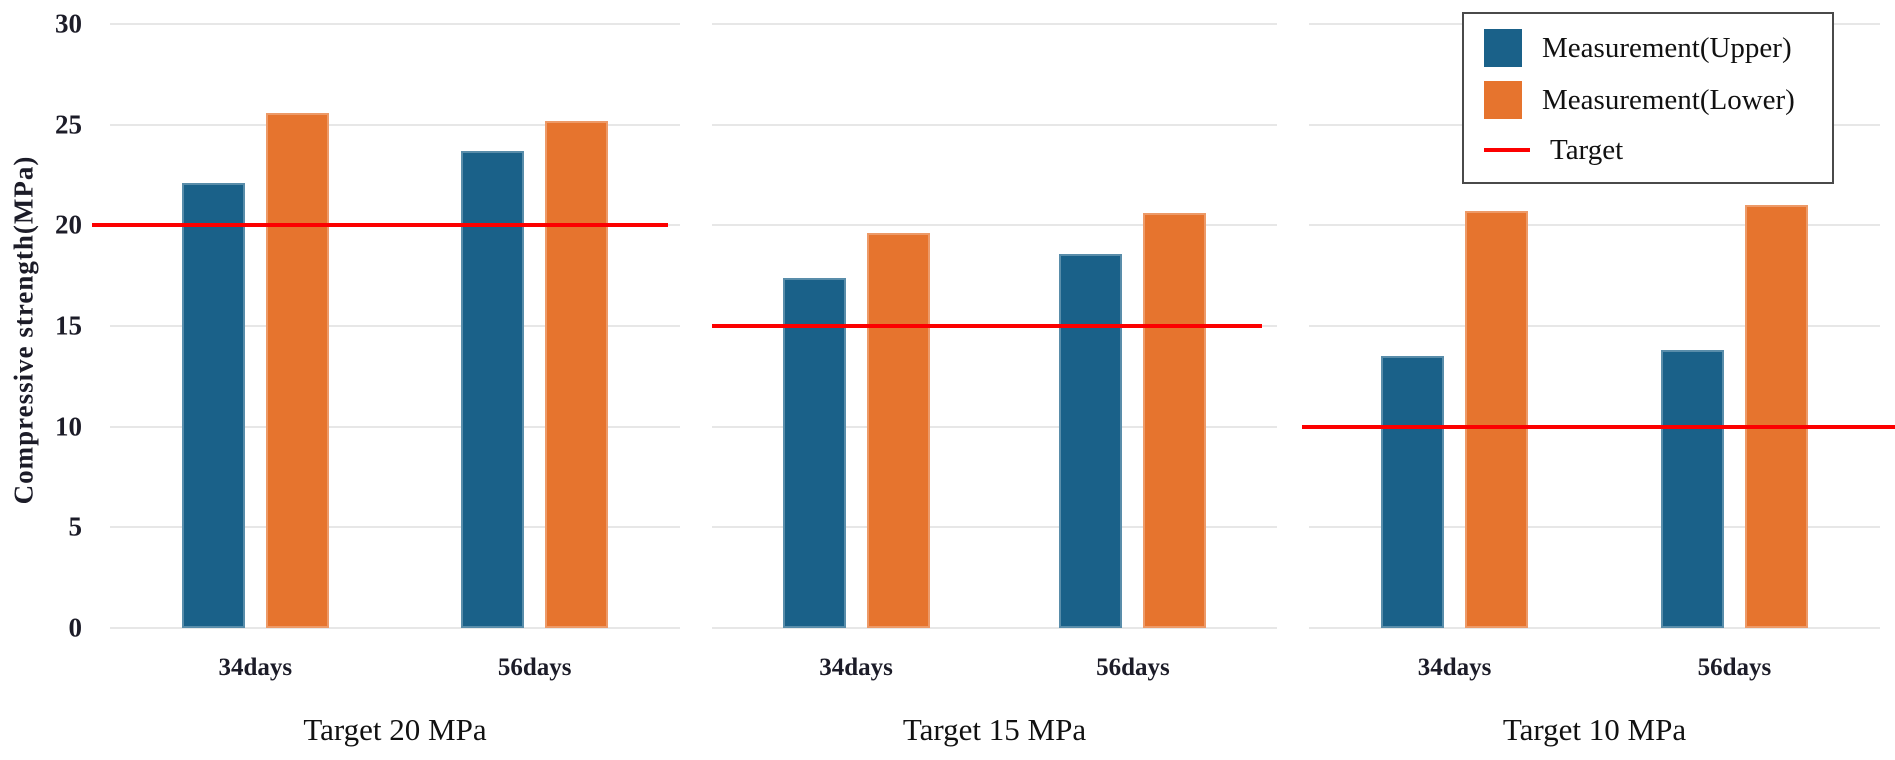 The image size is (1895, 760). What do you see at coordinates (68, 426) in the screenshot?
I see `y-tick-label: 10` at bounding box center [68, 426].